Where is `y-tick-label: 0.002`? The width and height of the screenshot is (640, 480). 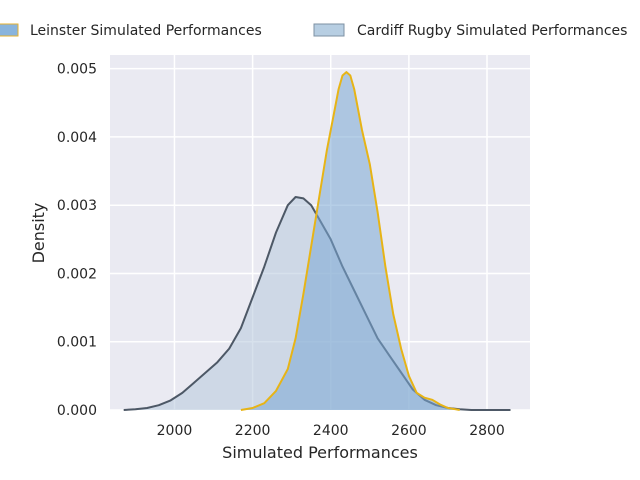
y-tick-label: 0.002 is located at coordinates (77, 274).